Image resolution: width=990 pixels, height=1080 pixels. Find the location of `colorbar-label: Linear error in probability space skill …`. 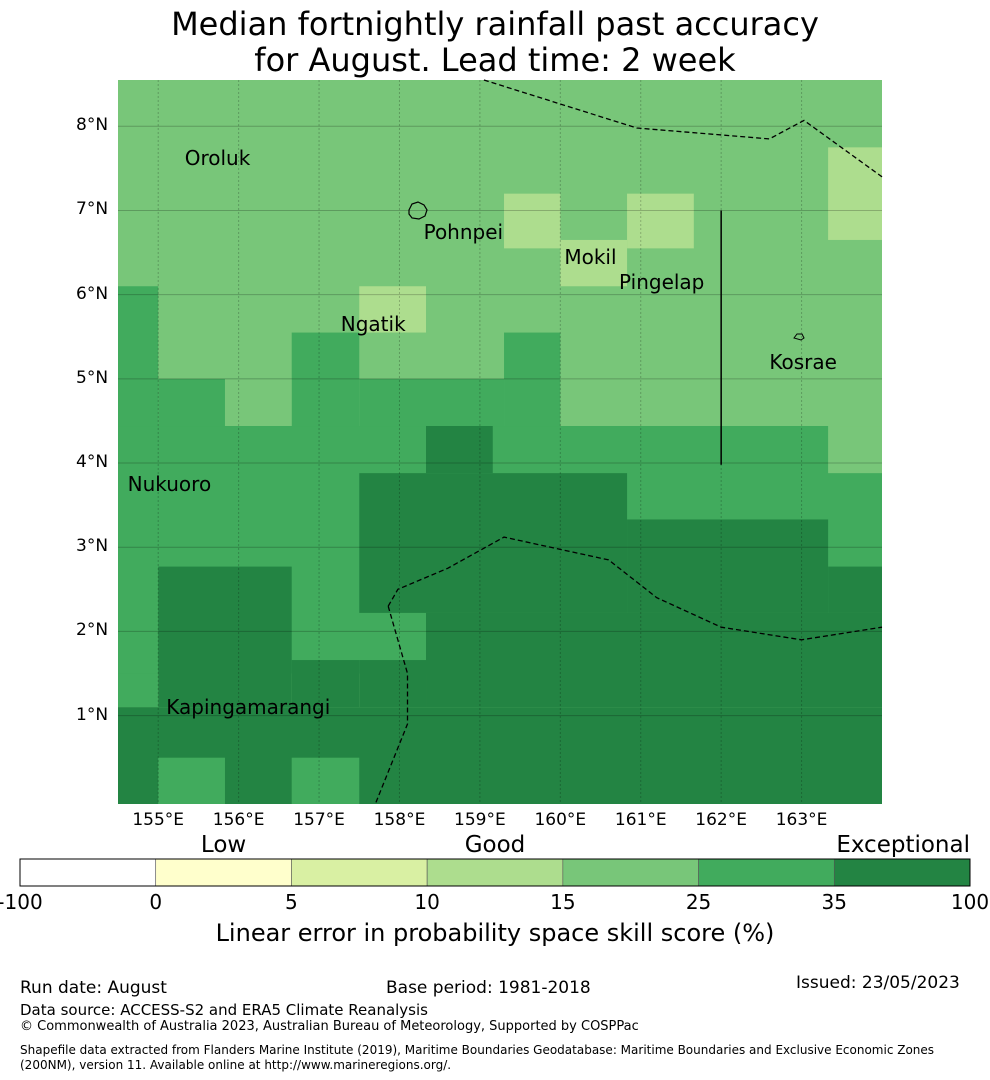

colorbar-label: Linear error in probability space skill … is located at coordinates (495, 933).